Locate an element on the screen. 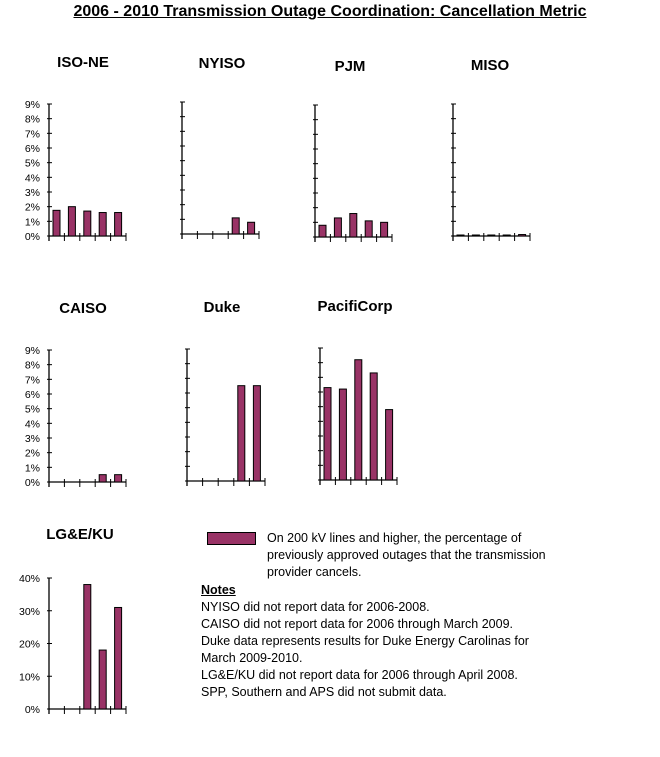 The width and height of the screenshot is (660, 757). chart-pacificorp: PacifiCorp is located at coordinates (357, 391).